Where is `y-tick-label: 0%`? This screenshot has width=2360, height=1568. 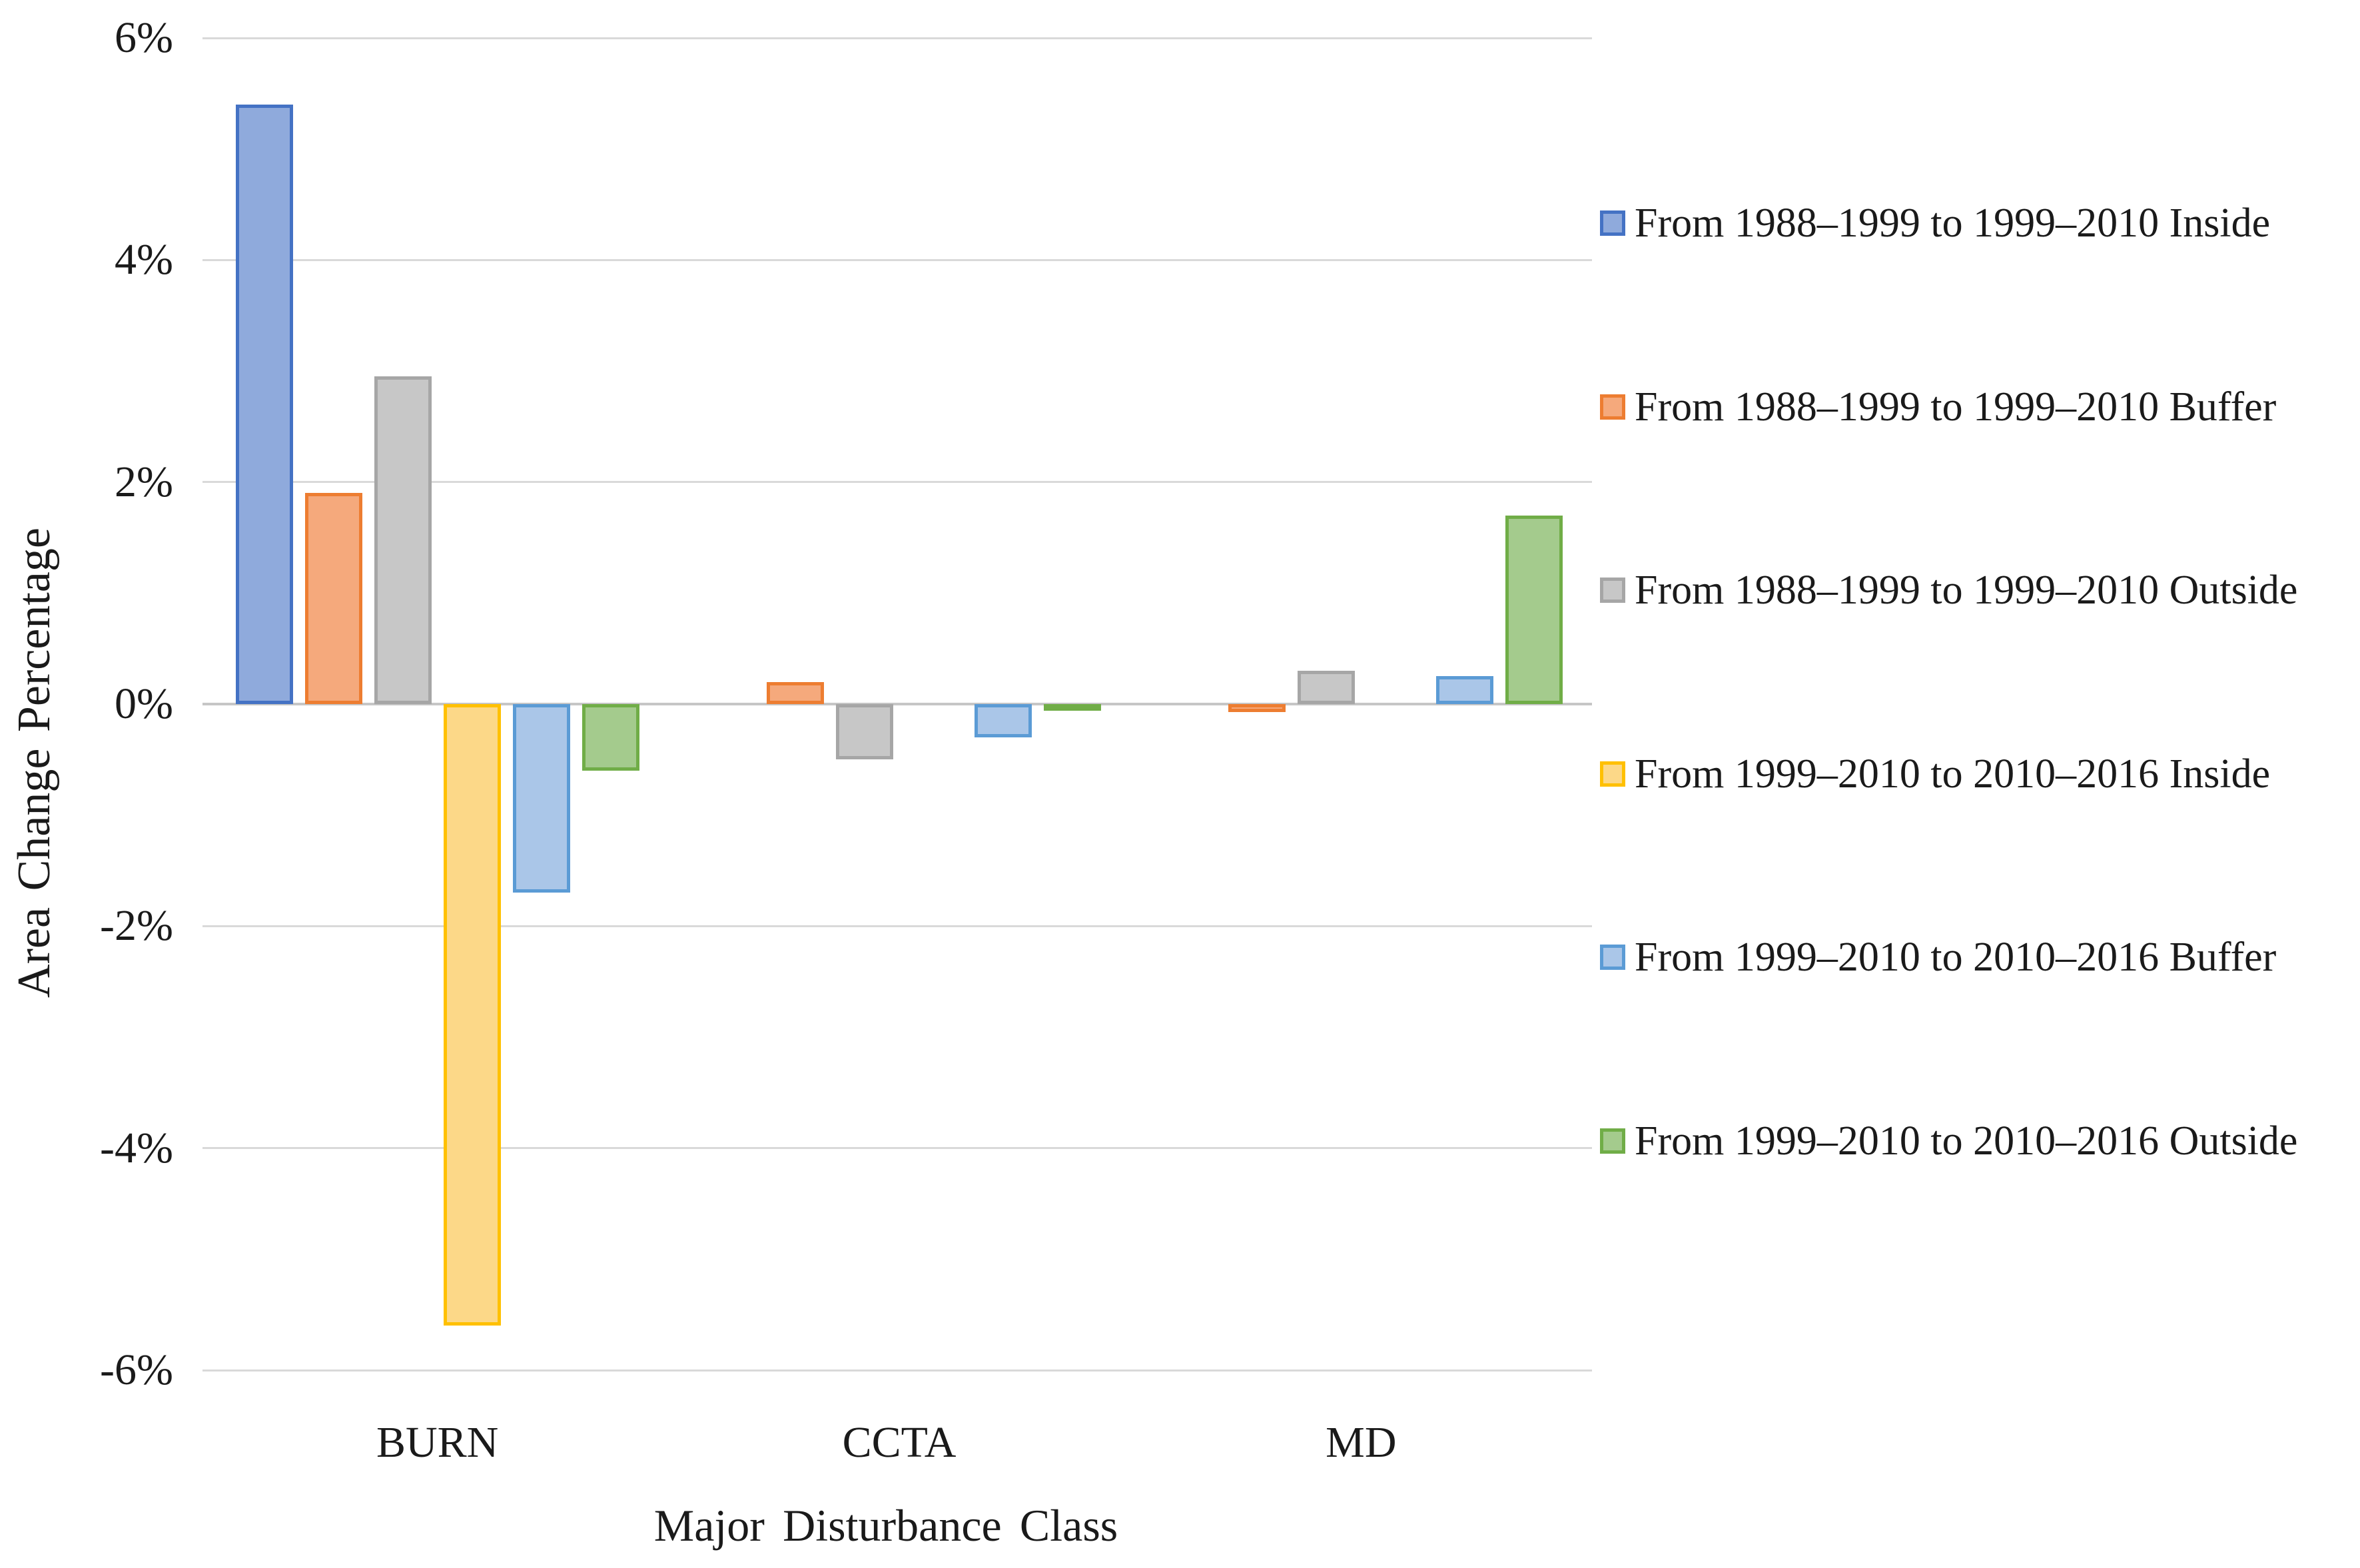 y-tick-label: 0% is located at coordinates (144, 703).